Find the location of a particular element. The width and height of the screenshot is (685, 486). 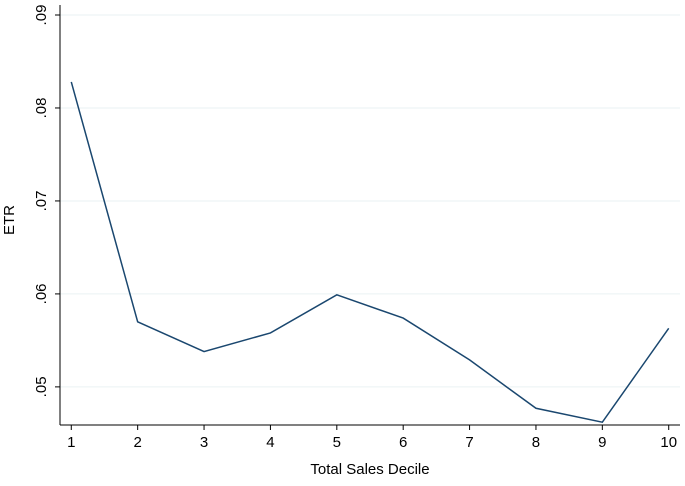

x-tick-label: 5 is located at coordinates (337, 442).